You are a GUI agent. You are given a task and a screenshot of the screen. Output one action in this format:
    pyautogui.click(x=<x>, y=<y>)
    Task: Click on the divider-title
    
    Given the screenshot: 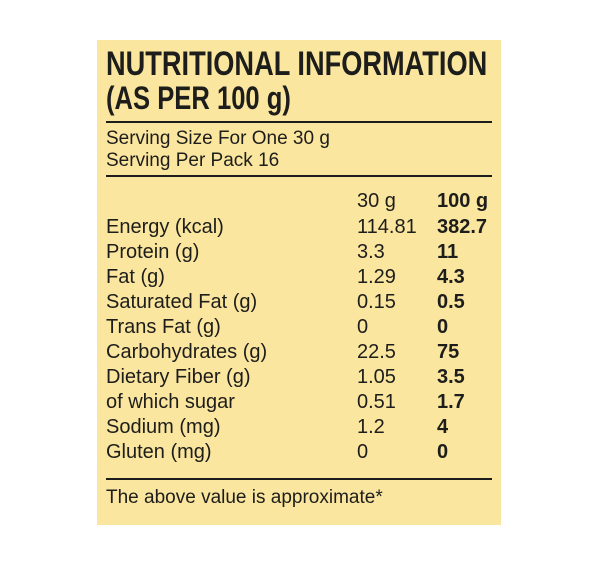 What is the action you would take?
    pyautogui.click(x=299, y=122)
    